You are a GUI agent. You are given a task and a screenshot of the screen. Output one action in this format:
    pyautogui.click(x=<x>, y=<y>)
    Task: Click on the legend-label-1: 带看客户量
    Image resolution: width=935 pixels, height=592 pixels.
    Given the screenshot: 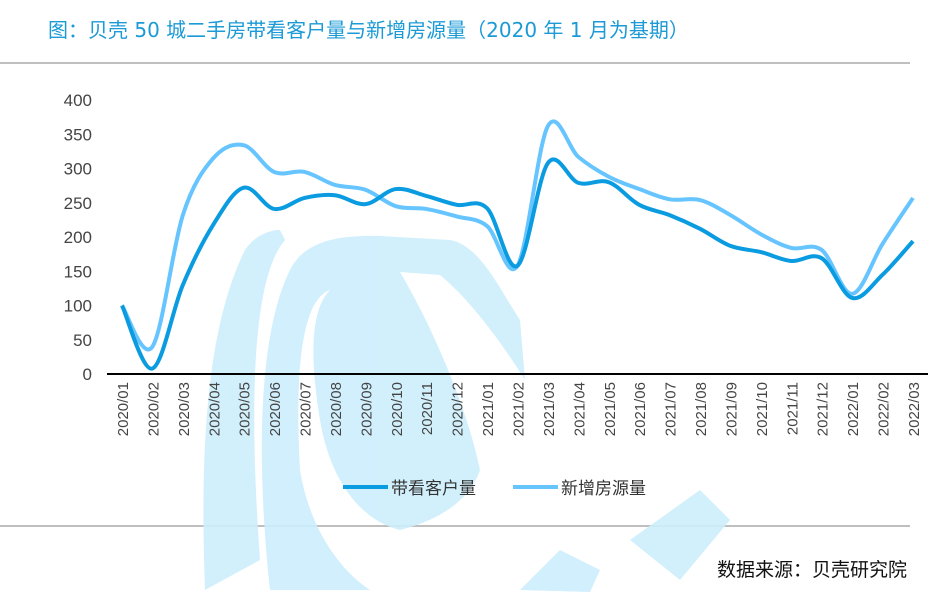 What is the action you would take?
    pyautogui.click(x=433, y=489)
    